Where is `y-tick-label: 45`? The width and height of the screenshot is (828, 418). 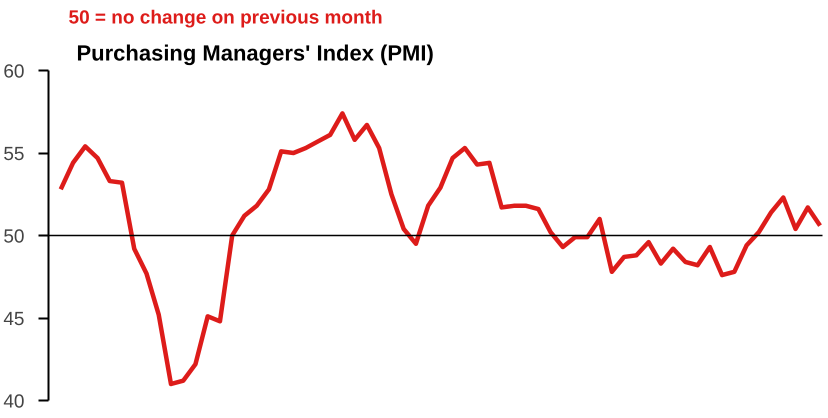 y-tick-label: 45 is located at coordinates (14, 319).